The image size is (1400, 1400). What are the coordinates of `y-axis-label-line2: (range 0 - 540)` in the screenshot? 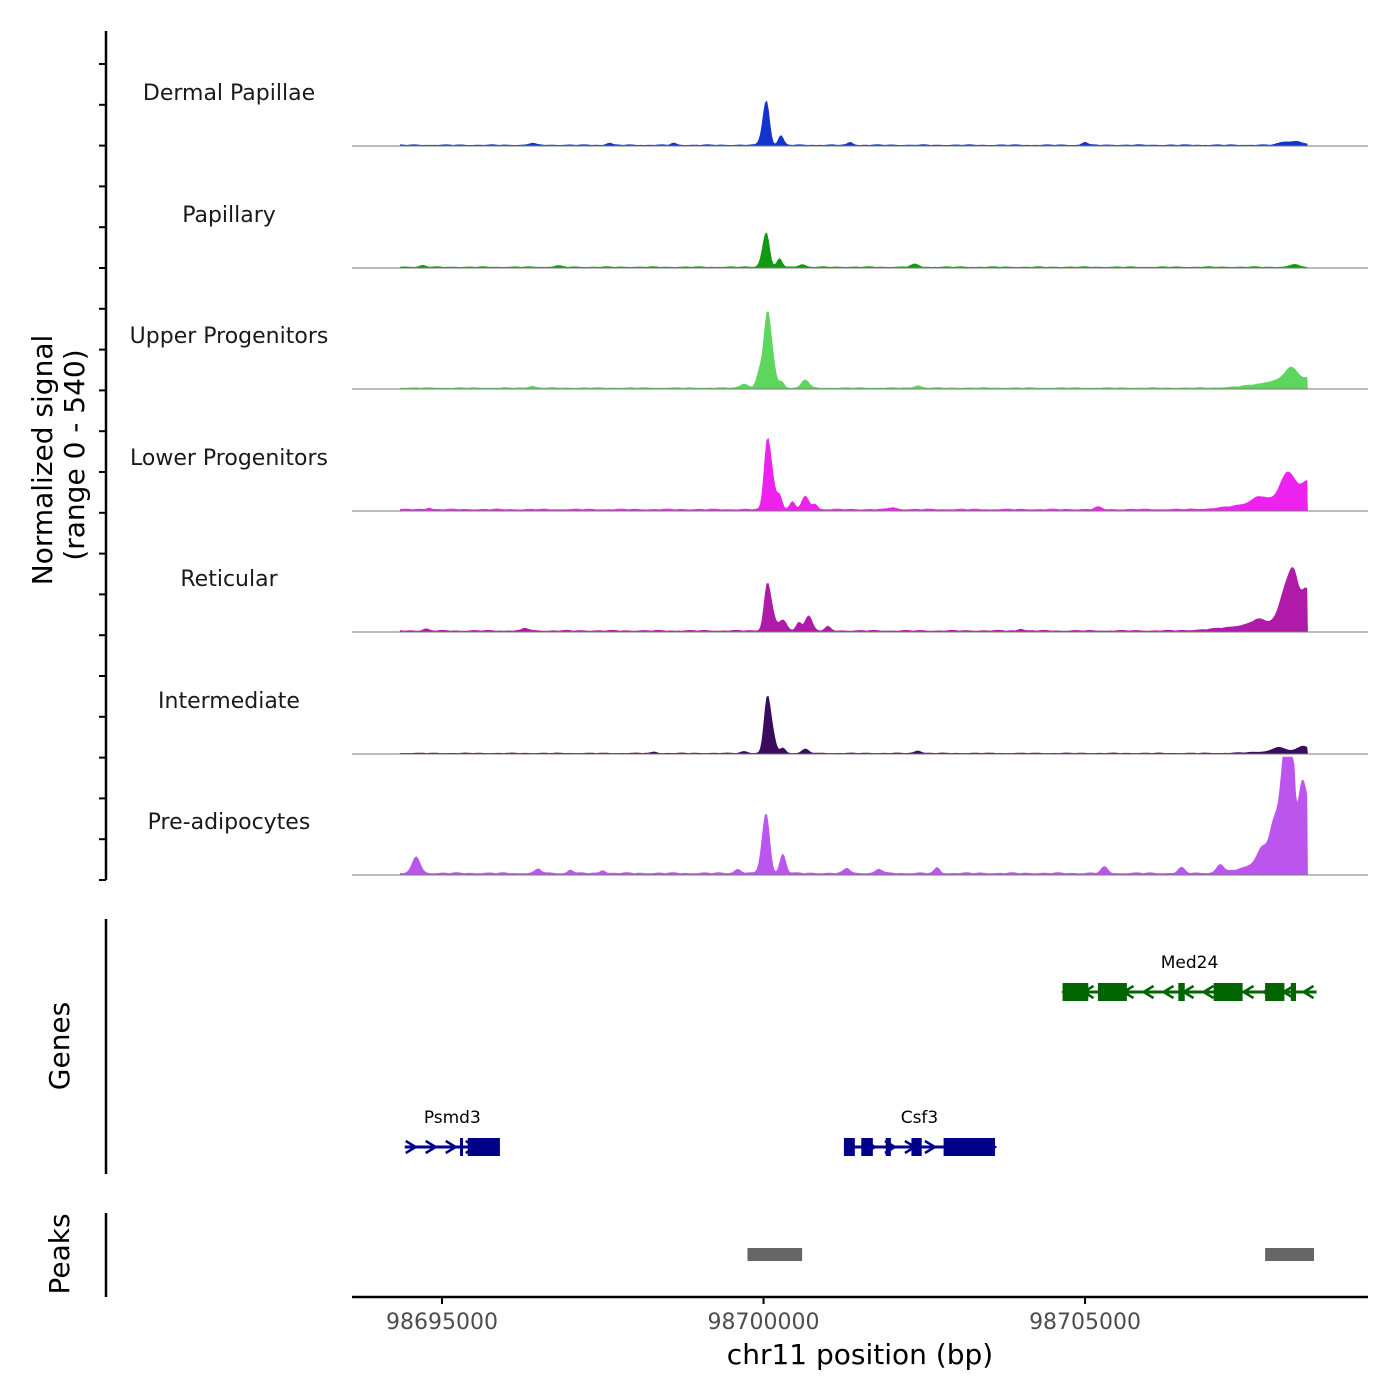 It's located at (74, 454).